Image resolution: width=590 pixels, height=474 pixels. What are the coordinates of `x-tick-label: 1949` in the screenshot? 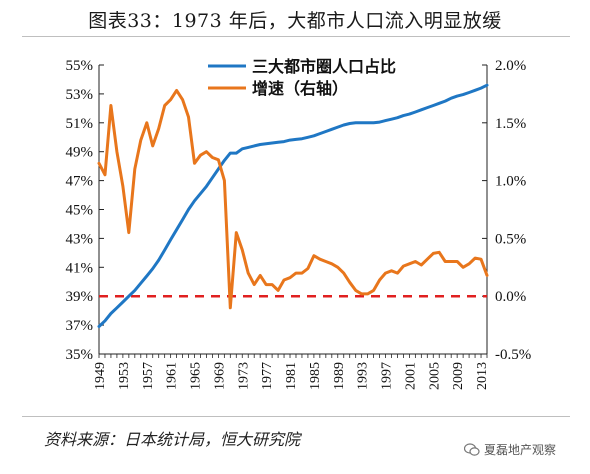 It's located at (100, 376).